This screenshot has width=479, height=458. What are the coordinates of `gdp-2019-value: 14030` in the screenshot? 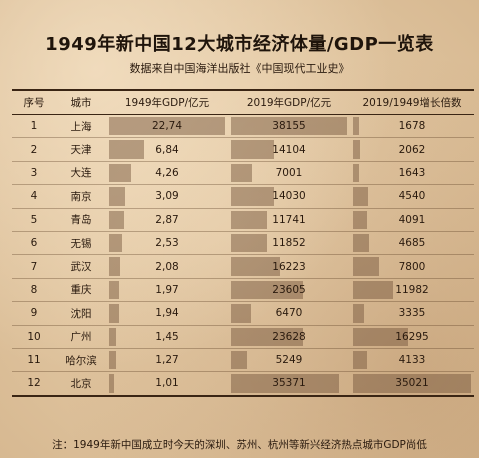 It's located at (289, 196).